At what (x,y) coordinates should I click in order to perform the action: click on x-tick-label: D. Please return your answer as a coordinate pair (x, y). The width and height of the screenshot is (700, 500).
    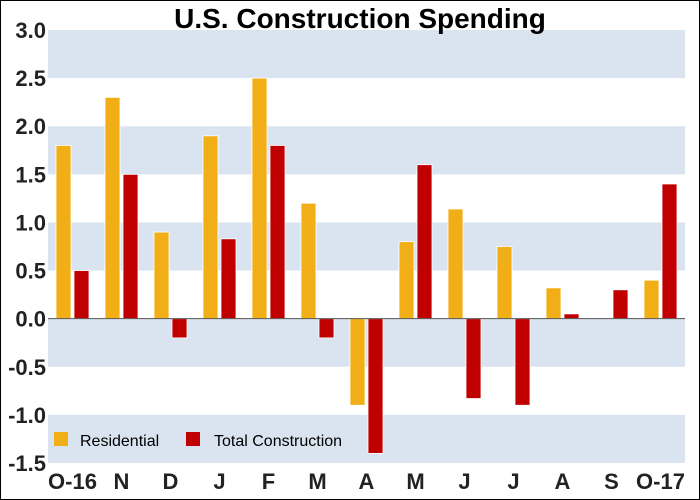
    Looking at the image, I should click on (171, 481).